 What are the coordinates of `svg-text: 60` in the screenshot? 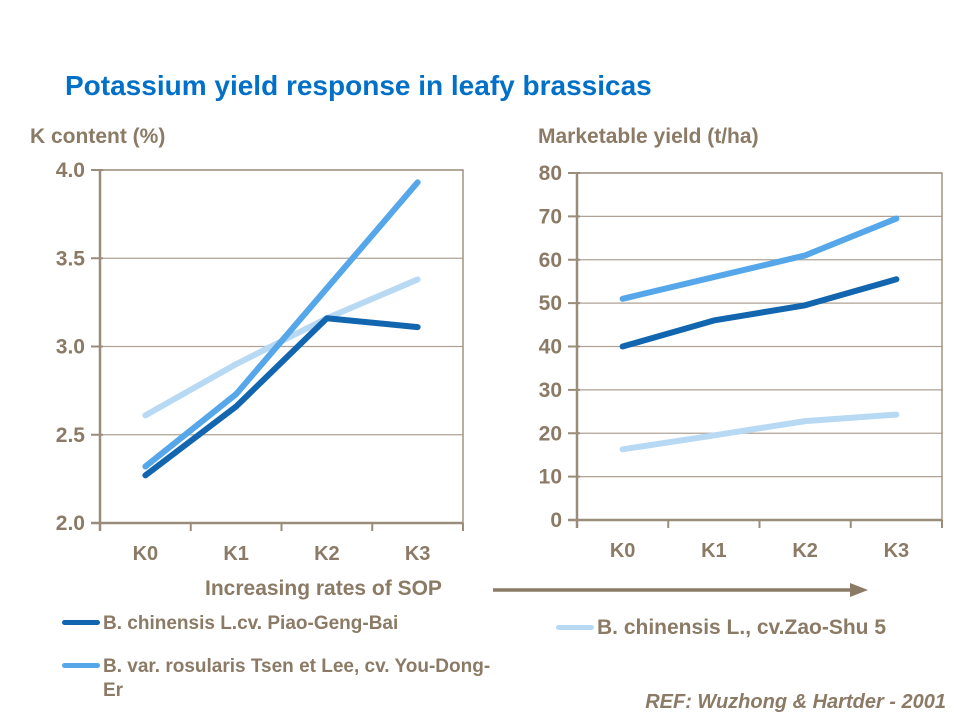 It's located at (550, 260).